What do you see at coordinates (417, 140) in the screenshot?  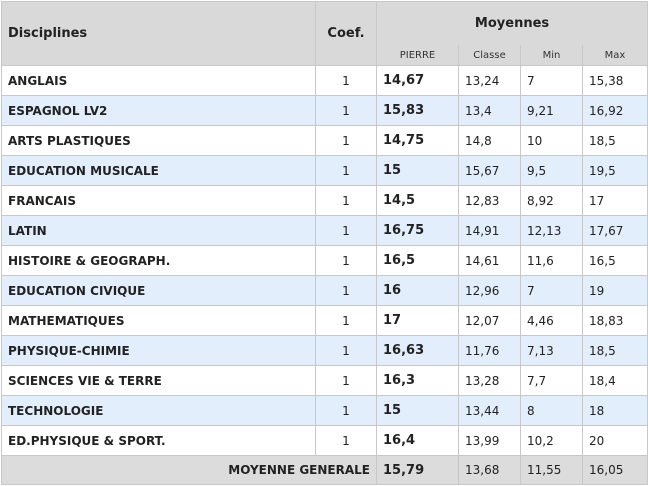 I see `pierre-average: 14,75` at bounding box center [417, 140].